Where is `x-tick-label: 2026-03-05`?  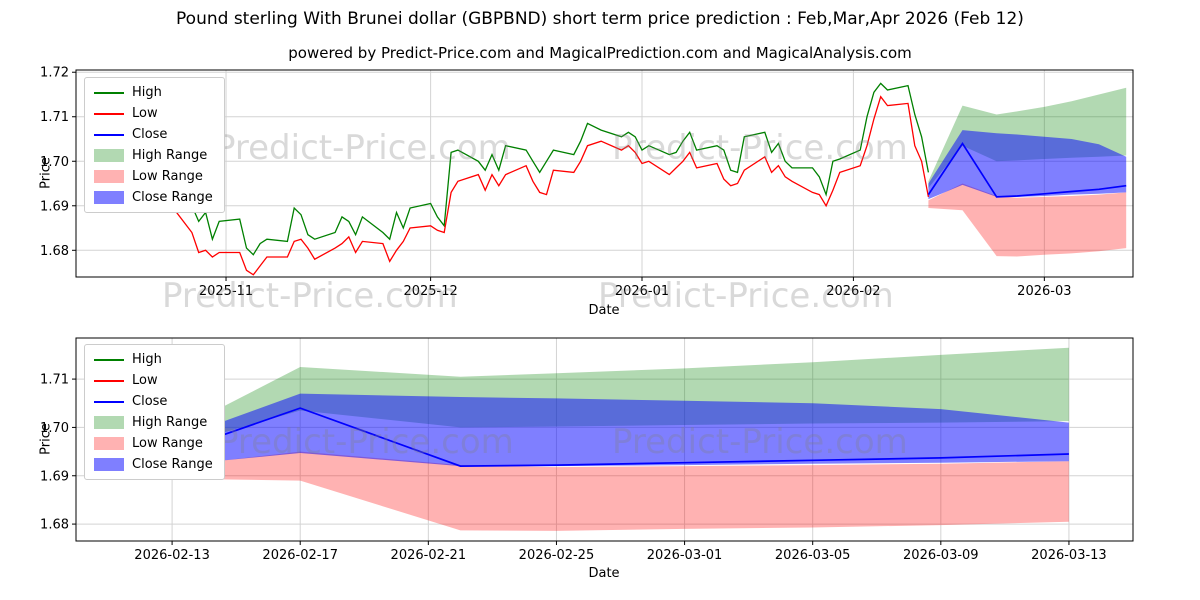
x-tick-label: 2026-03-05 is located at coordinates (813, 555).